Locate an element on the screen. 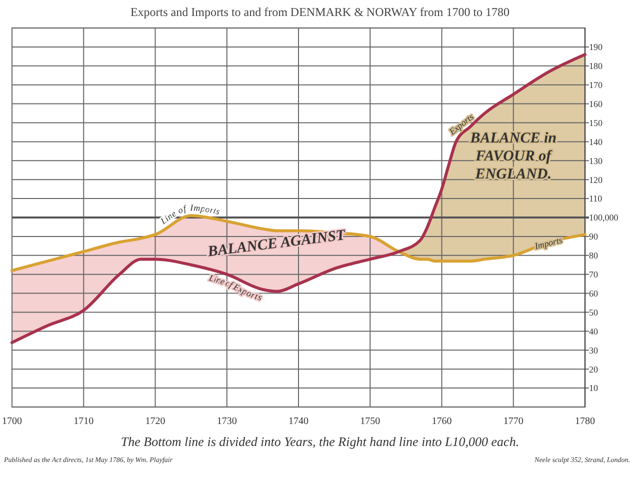 The width and height of the screenshot is (640, 480). y-tick-label: 20 is located at coordinates (593, 369).